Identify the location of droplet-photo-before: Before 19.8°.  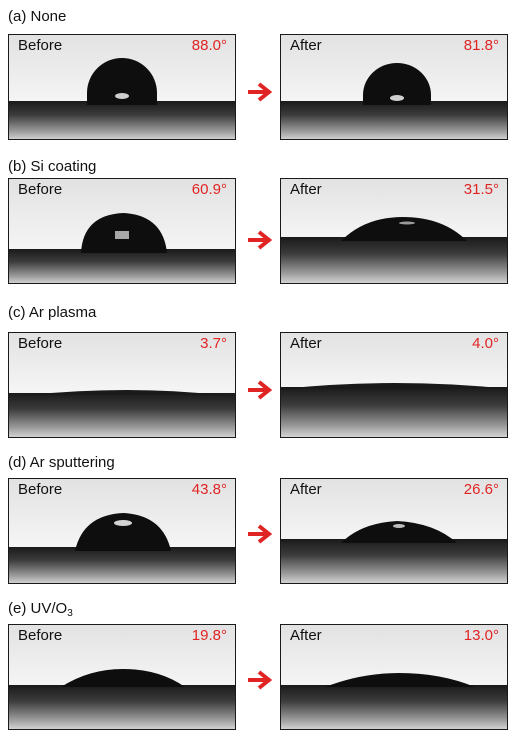
(122, 677).